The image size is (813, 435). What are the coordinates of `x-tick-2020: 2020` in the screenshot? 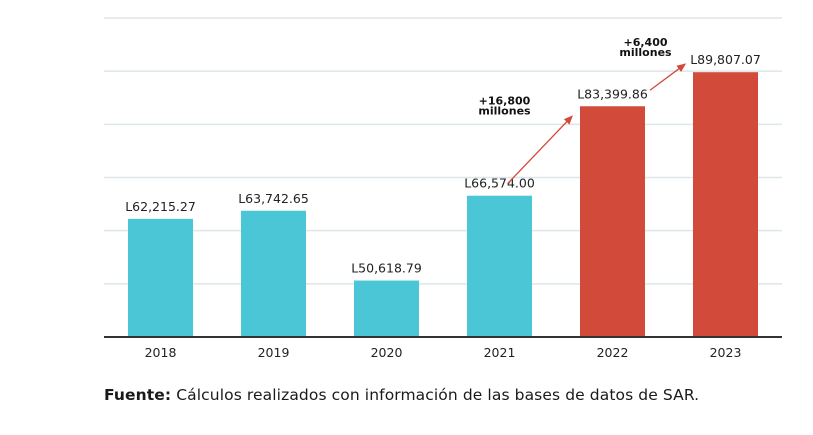 It's located at (387, 352).